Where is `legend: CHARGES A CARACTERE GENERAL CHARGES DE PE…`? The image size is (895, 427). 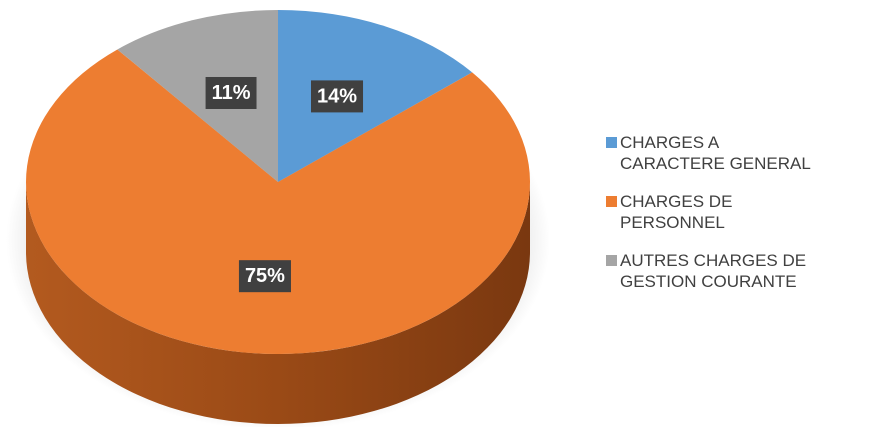 legend: CHARGES A CARACTERE GENERAL CHARGES DE PE… is located at coordinates (748, 220).